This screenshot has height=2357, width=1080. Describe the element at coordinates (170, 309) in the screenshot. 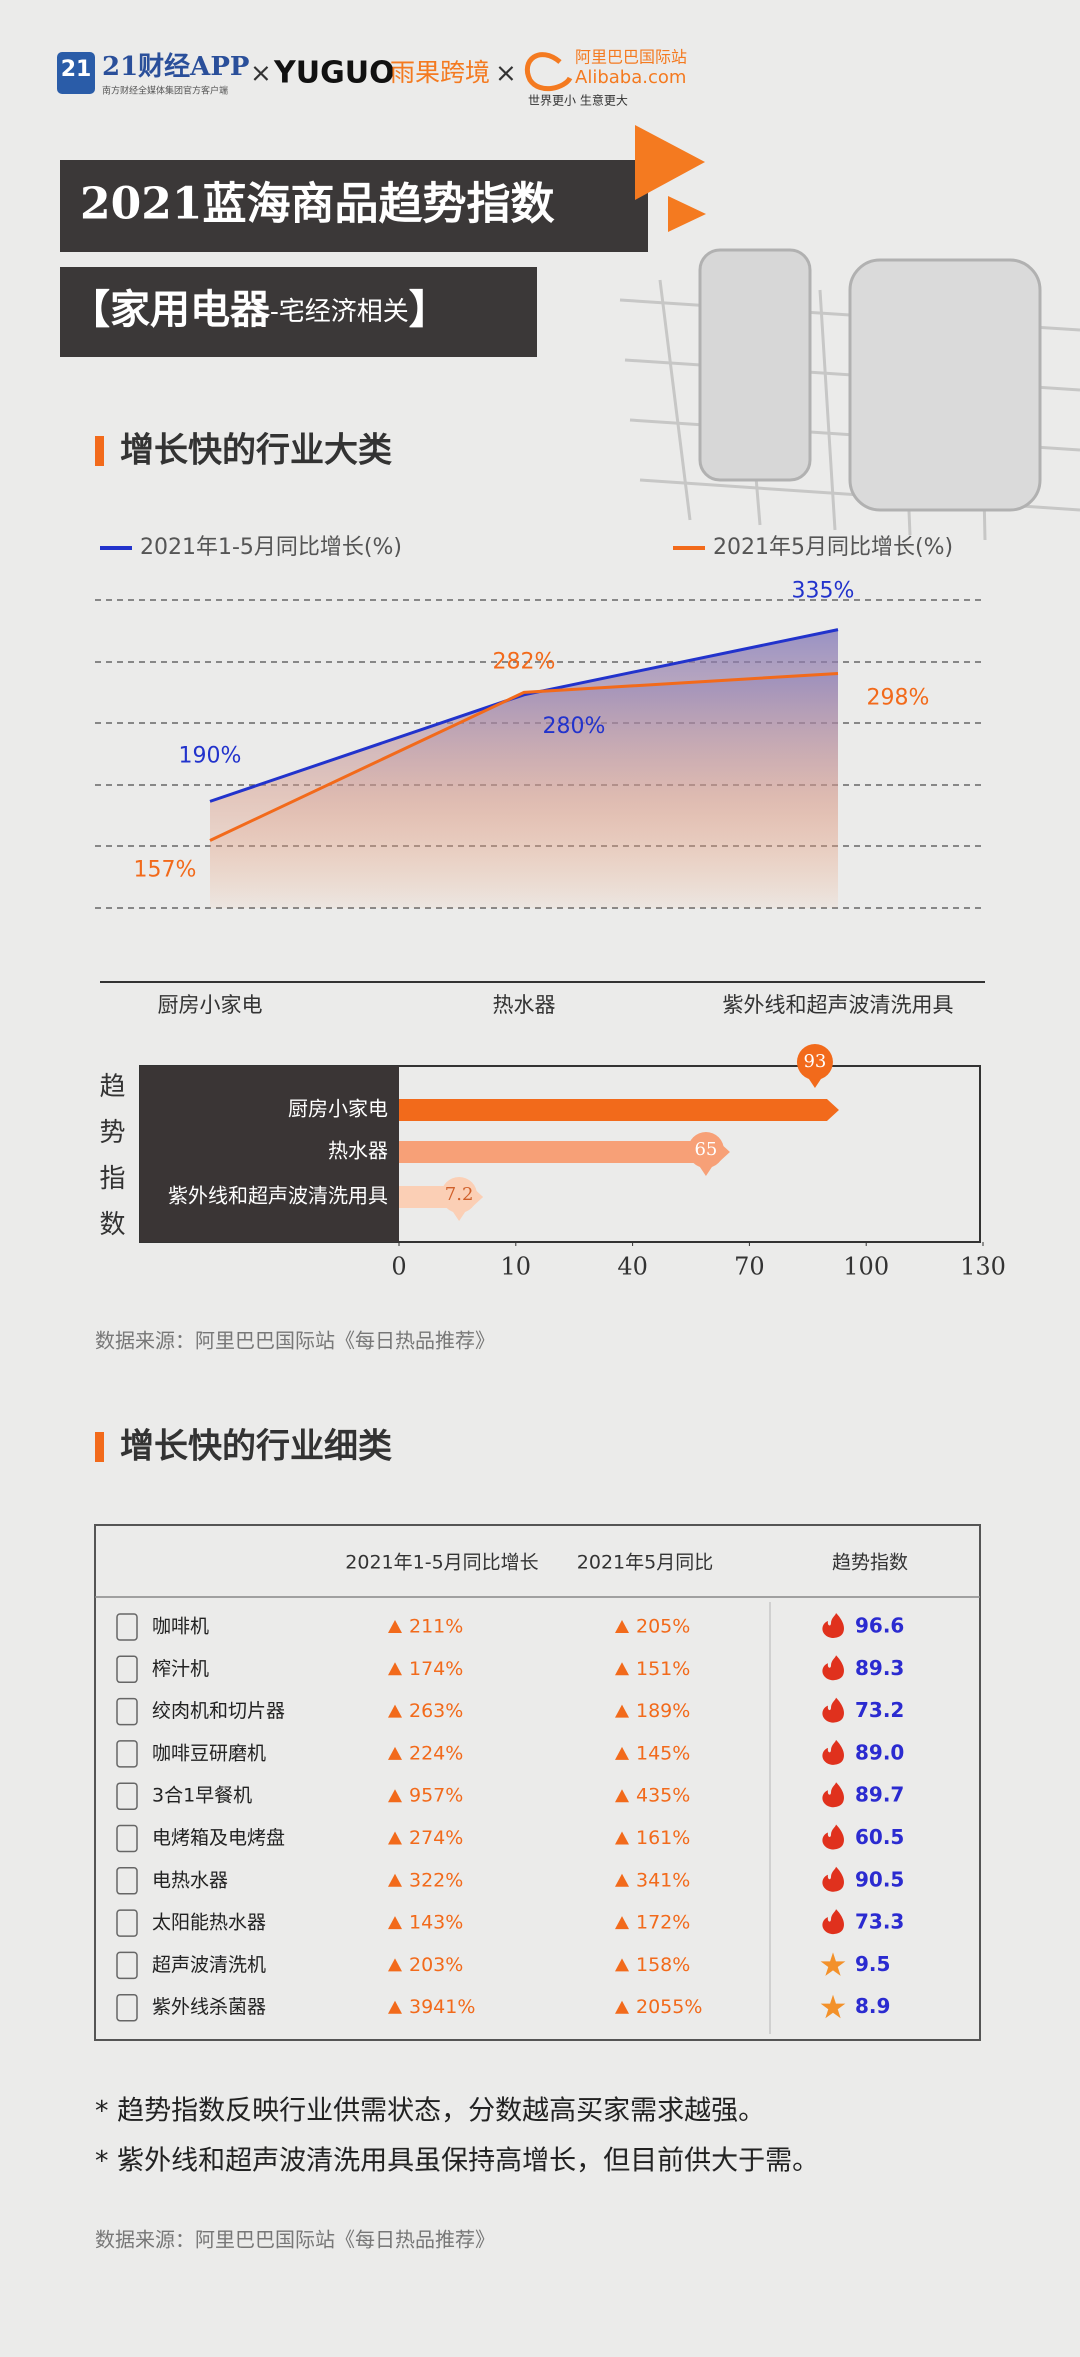

I see `subtitle-main: 【家用电器` at that location.